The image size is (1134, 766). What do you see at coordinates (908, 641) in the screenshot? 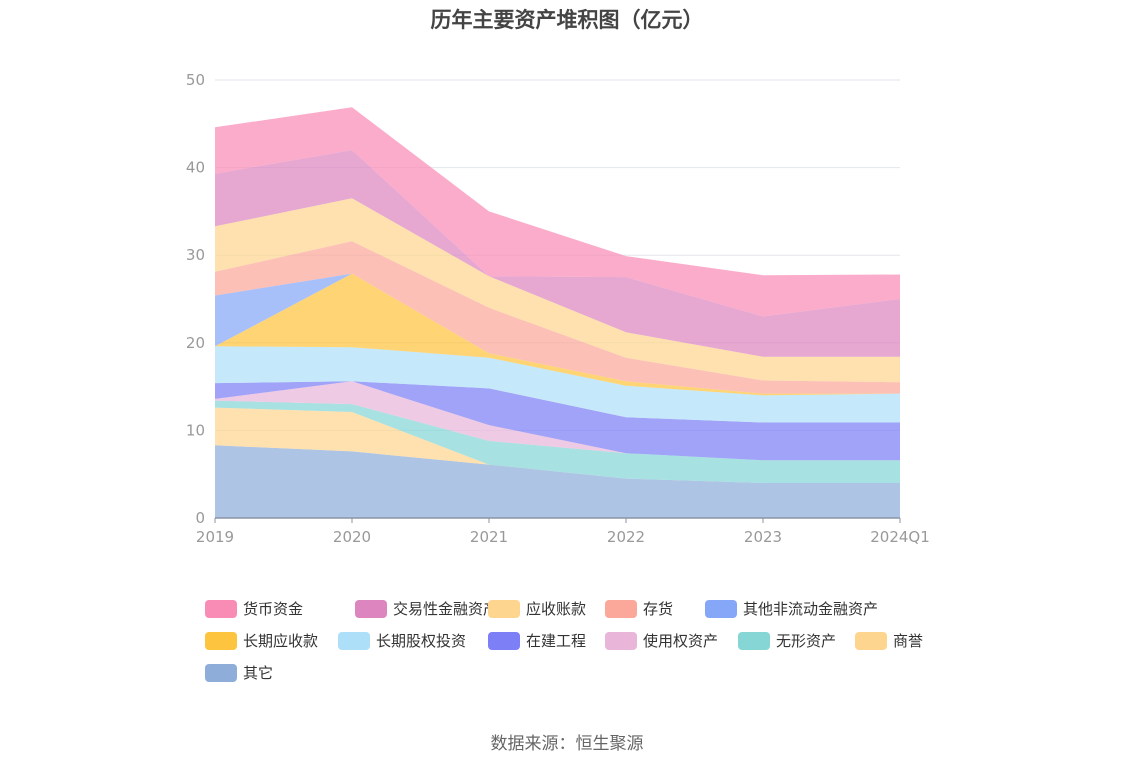
I see `legend-label: 商誉` at bounding box center [908, 641].